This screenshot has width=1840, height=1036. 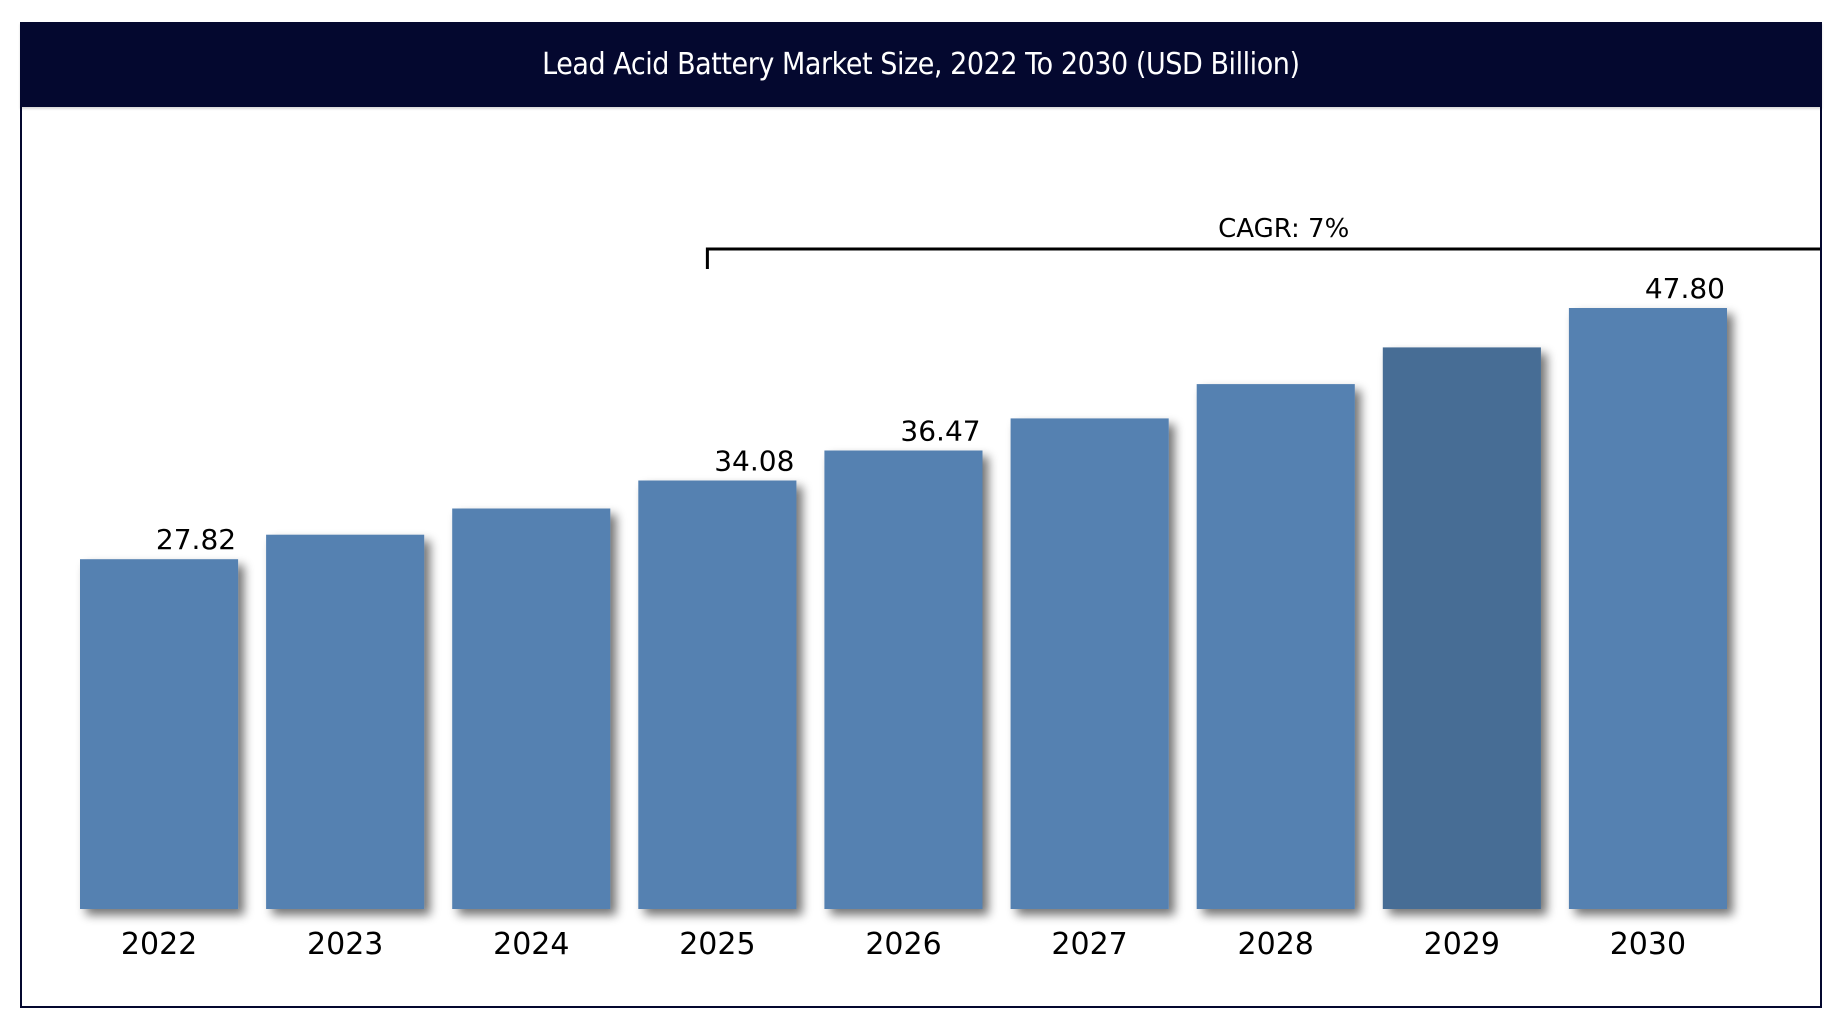 I want to click on category-label-2028: 2028, so click(x=1276, y=944).